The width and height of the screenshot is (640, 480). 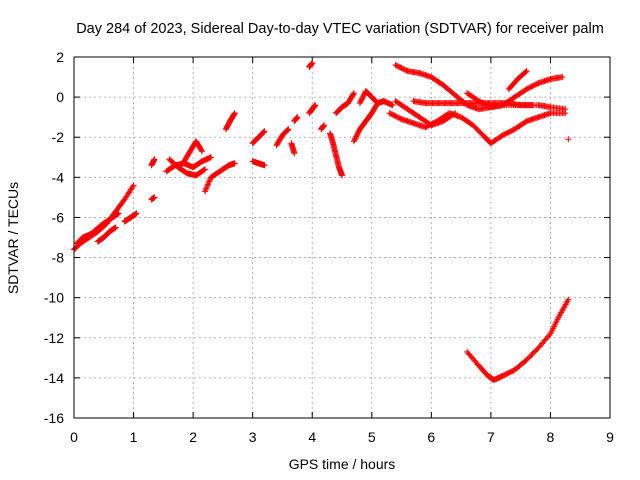 What do you see at coordinates (58, 177) in the screenshot?
I see `y-tick-label: -4` at bounding box center [58, 177].